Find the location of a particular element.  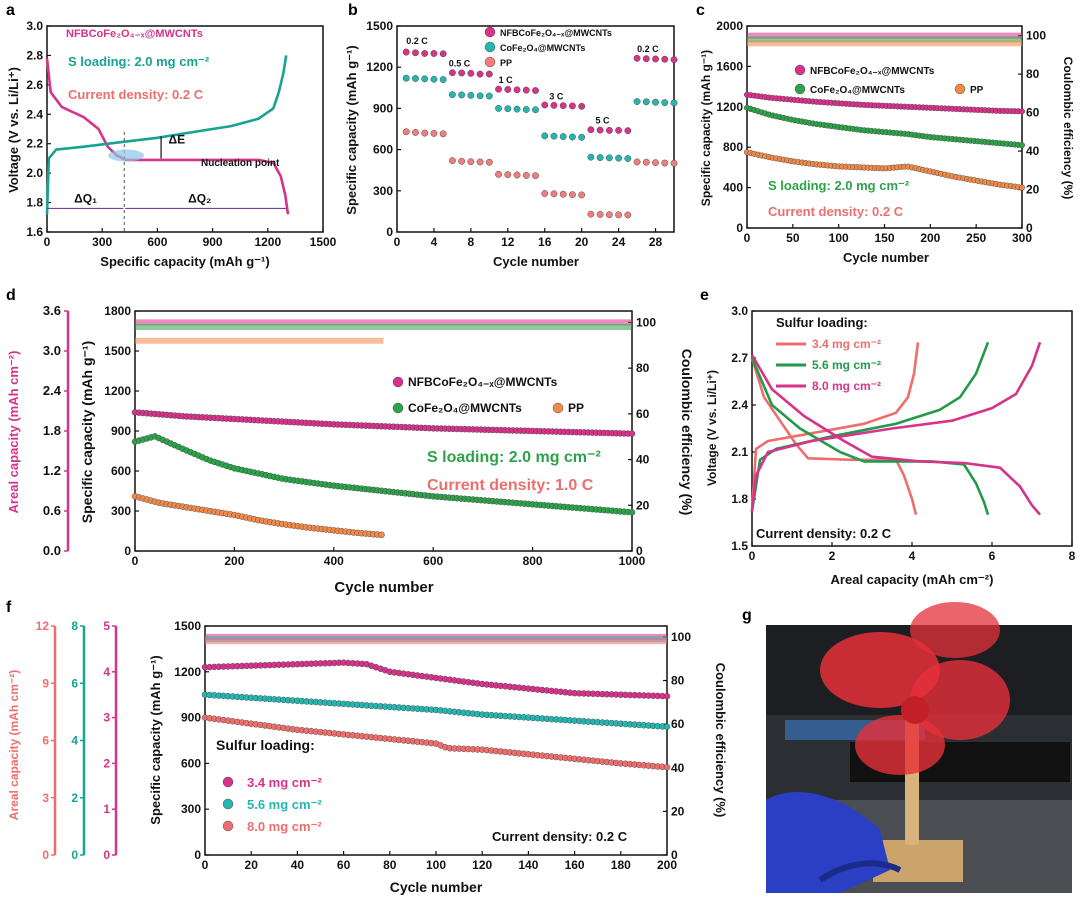

x-axis-label-e: Areal capacity (mAh cm⁻²) is located at coordinates (912, 579).